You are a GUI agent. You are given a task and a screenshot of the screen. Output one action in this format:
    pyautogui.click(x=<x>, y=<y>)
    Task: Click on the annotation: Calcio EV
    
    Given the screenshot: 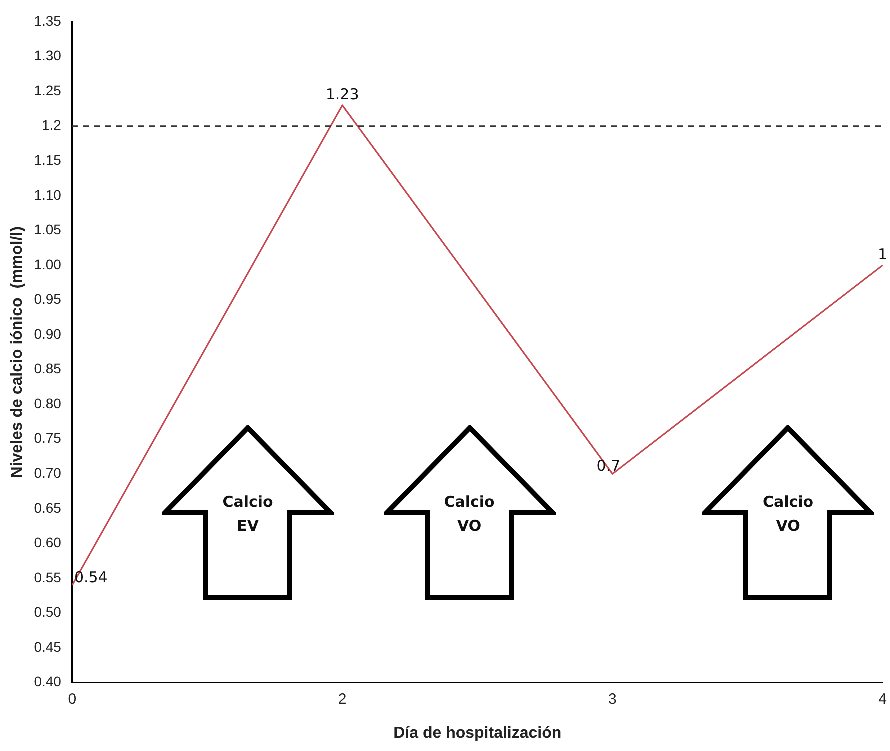 What is the action you would take?
    pyautogui.click(x=248, y=514)
    